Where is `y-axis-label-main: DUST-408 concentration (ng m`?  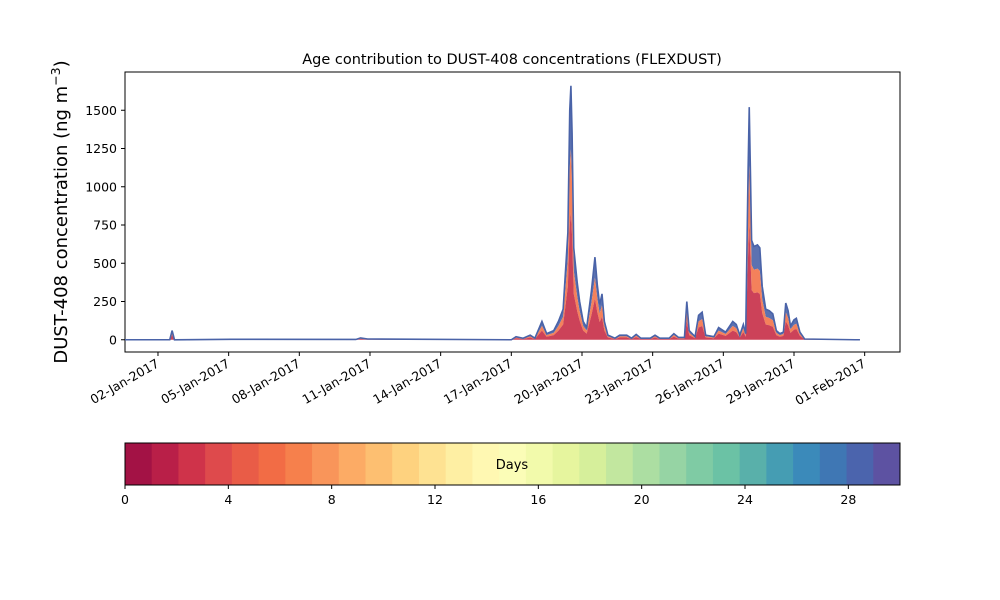
y-axis-label-main: DUST-408 concentration (ng m is located at coordinates (61, 225).